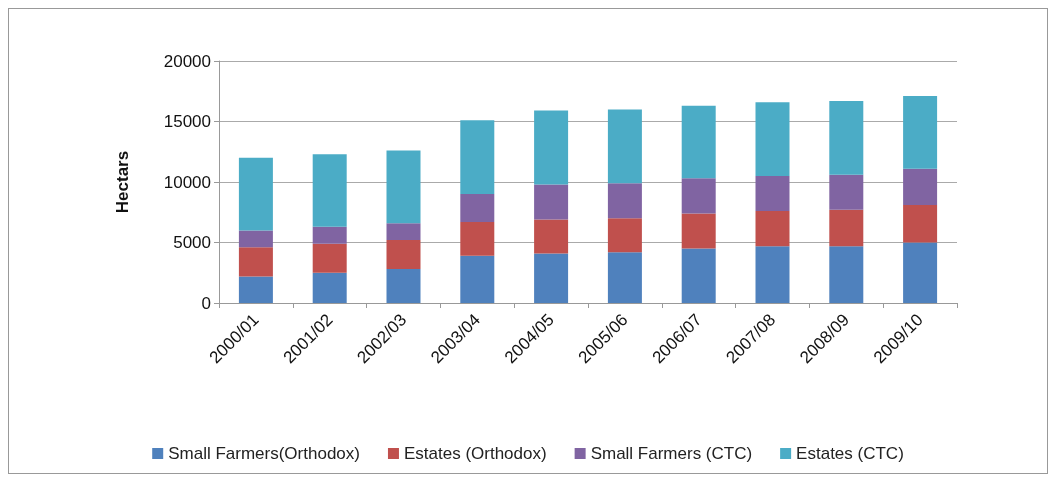 This screenshot has width=1062, height=488. I want to click on y-tick-label: 15000, so click(187, 121).